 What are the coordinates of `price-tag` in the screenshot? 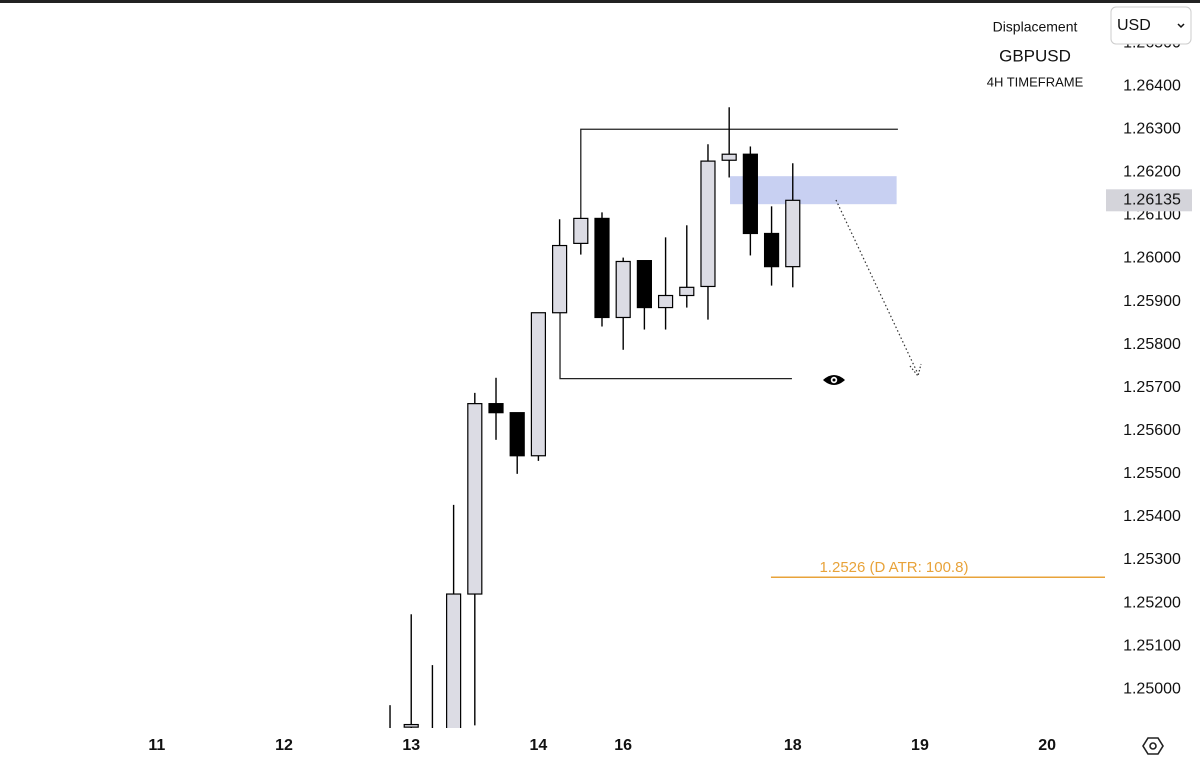 It's located at (1149, 200).